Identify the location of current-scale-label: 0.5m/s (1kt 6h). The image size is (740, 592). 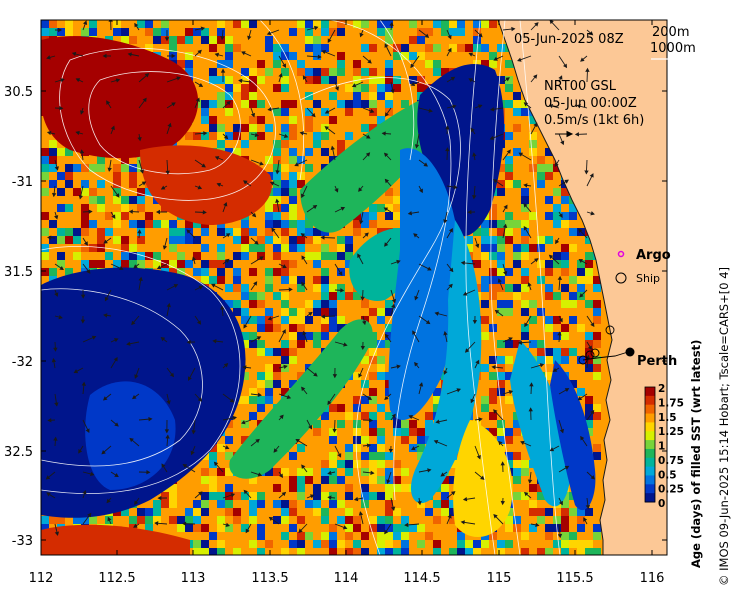
(594, 120).